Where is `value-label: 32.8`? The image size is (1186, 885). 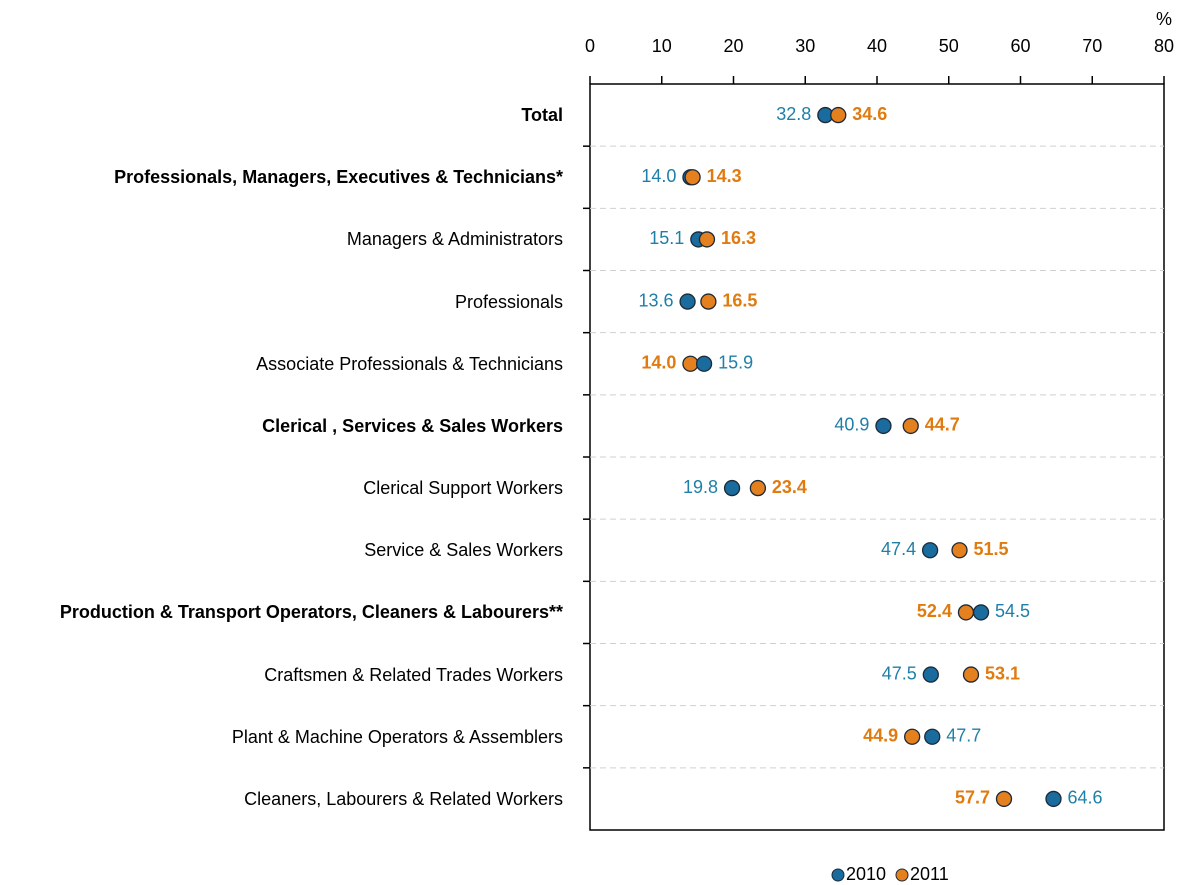 value-label: 32.8 is located at coordinates (793, 114).